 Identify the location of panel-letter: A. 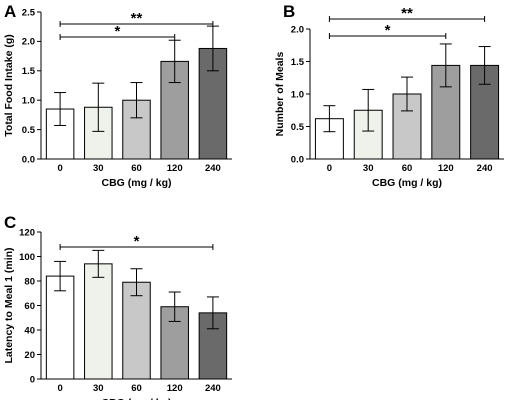
(10, 11).